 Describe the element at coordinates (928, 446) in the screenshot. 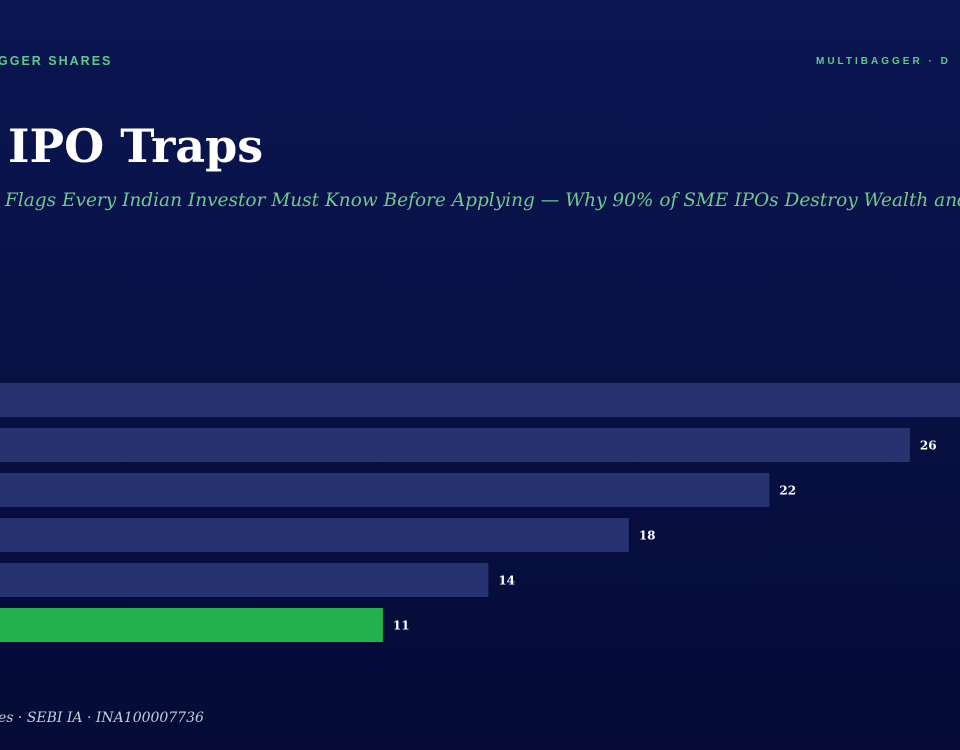

I see `value-label: 26` at that location.